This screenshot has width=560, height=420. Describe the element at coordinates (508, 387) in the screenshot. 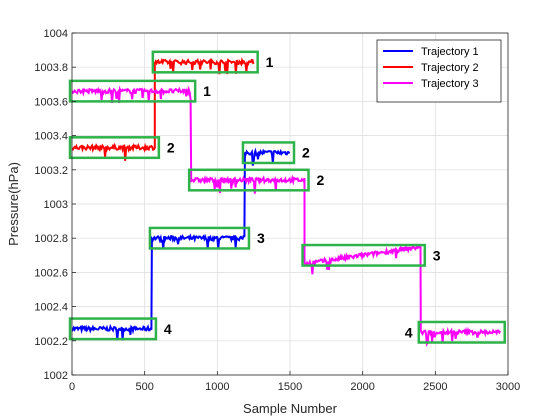

I see `x-tick-label: 3000` at that location.